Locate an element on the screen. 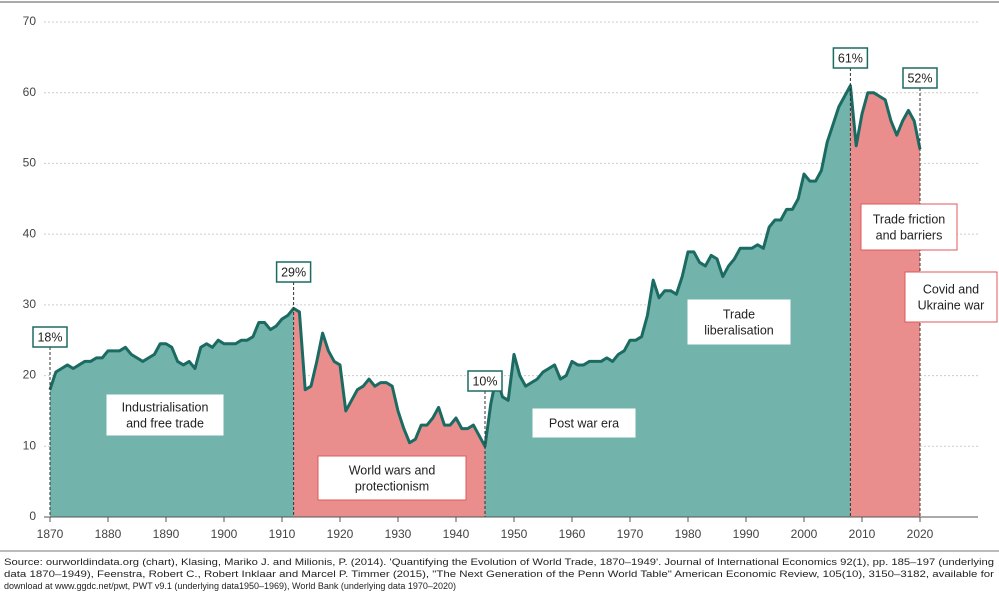  period-label: World wars and is located at coordinates (392, 470).